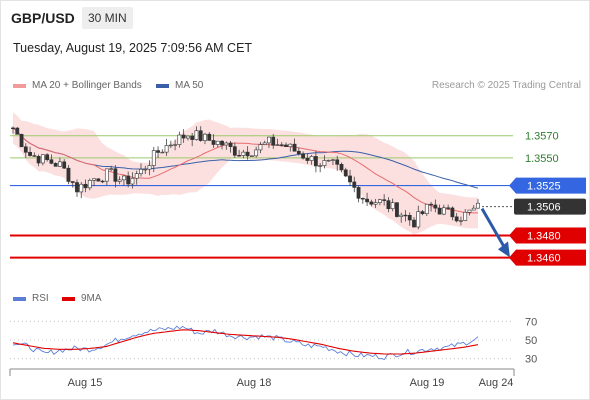 Image resolution: width=590 pixels, height=400 pixels. Describe the element at coordinates (19, 298) in the screenshot. I see `legend-rsi-swatch` at that location.